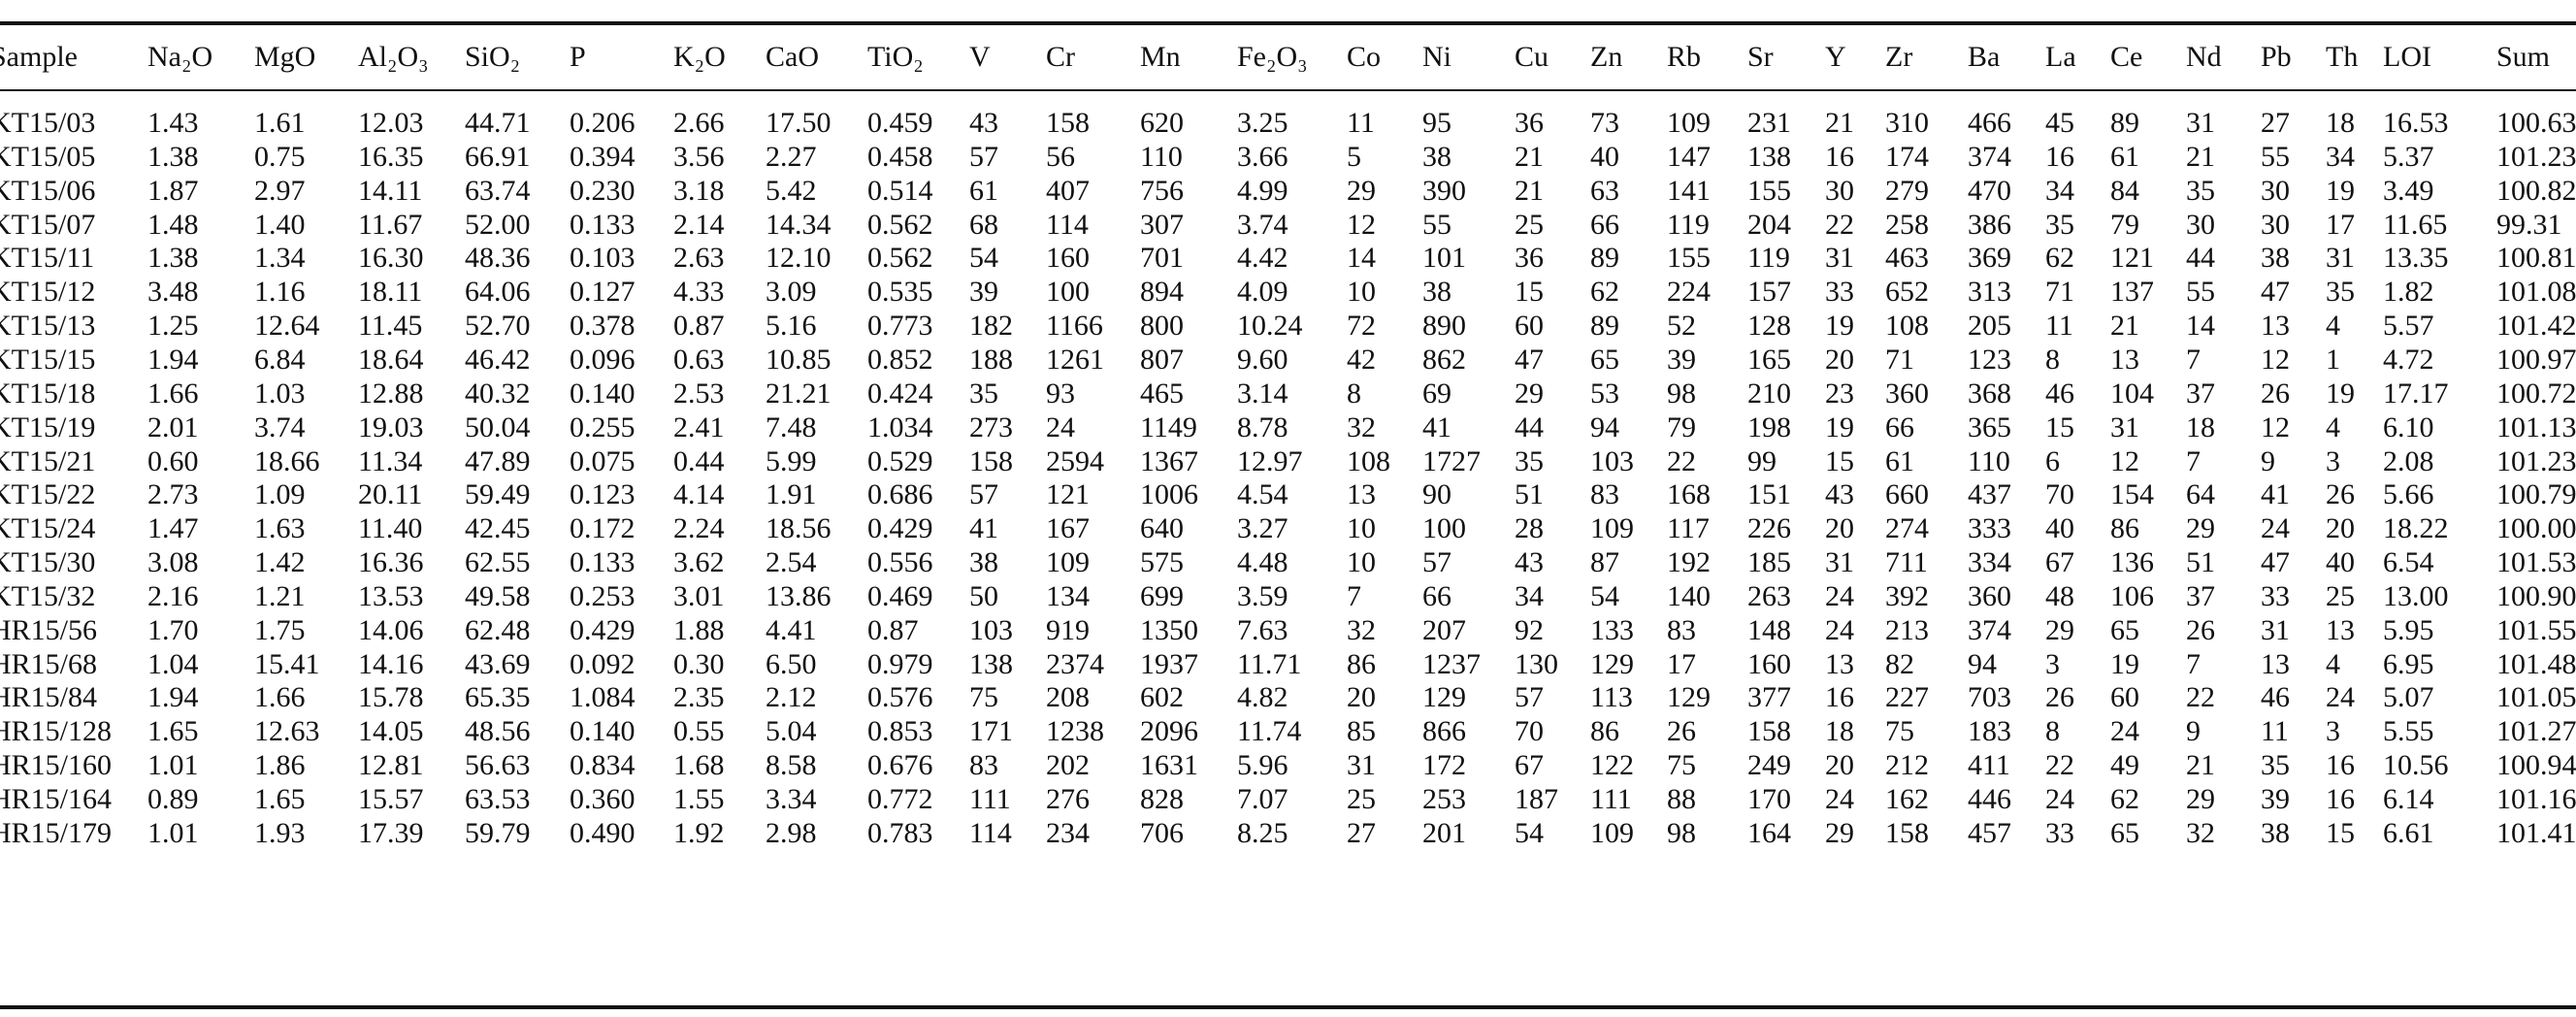 The image size is (2576, 1017). I want to click on cell-value: 8, so click(2052, 731).